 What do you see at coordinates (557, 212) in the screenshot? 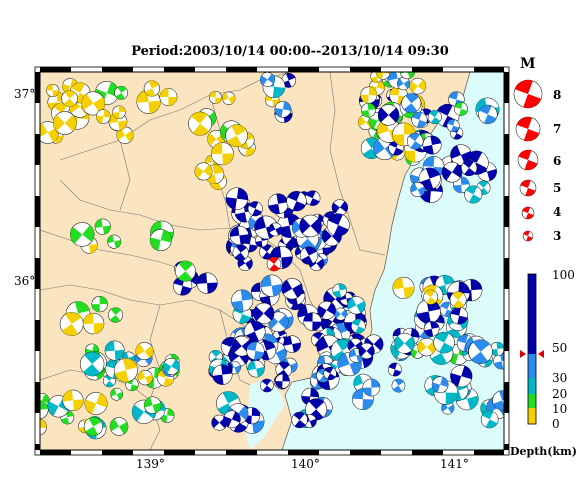
I see `mag-label-4: 4` at bounding box center [557, 212].